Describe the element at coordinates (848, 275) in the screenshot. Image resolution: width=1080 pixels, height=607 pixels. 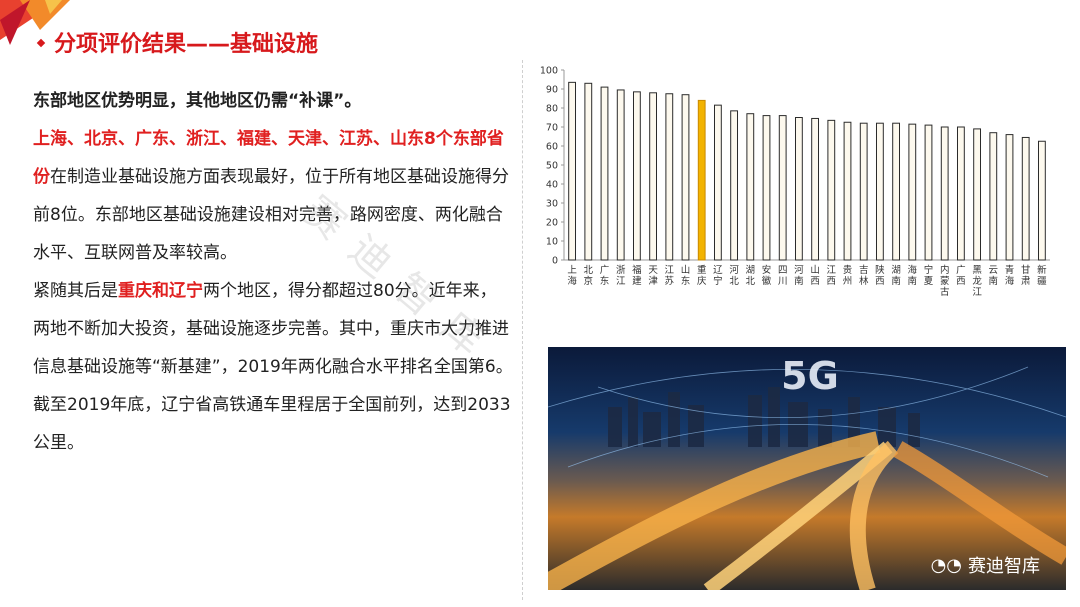
I see `x-tick-label: 贵州` at that location.